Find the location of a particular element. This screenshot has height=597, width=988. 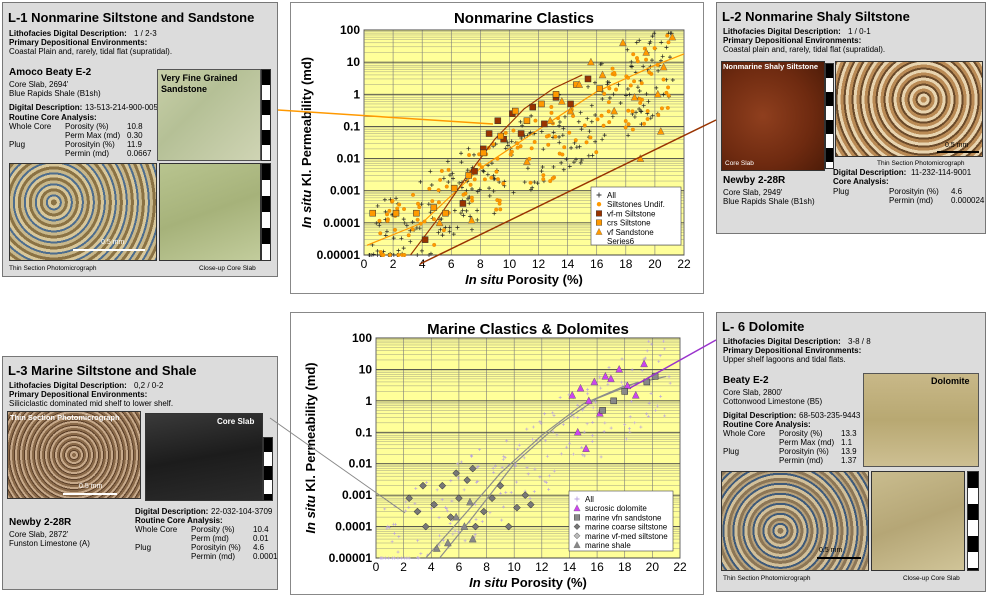

y-axis-label: In situ Kl. Permeability (md) is located at coordinates (306, 142).